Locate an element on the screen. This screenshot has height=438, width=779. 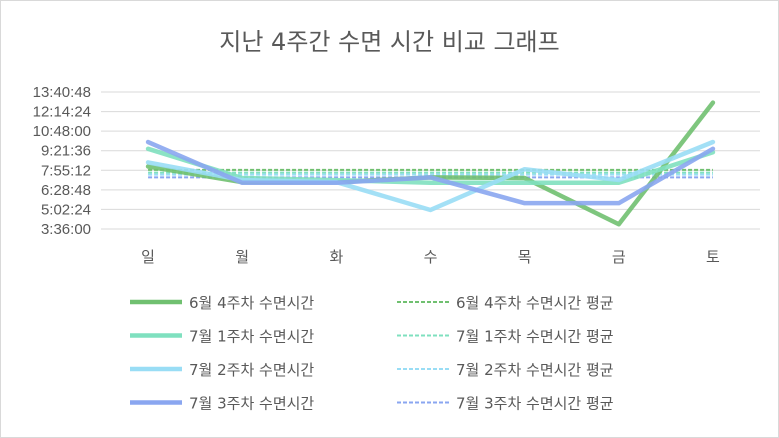
legend-label-average: 7월 1주차 수면시간 평균 is located at coordinates (535, 337).